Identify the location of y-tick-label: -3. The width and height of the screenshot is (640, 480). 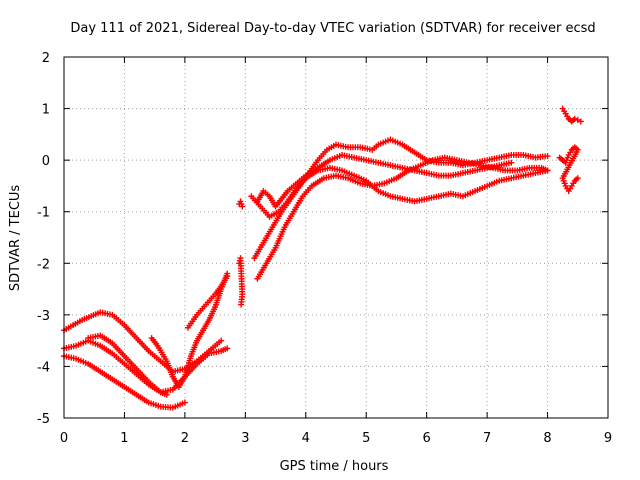
(43, 316).